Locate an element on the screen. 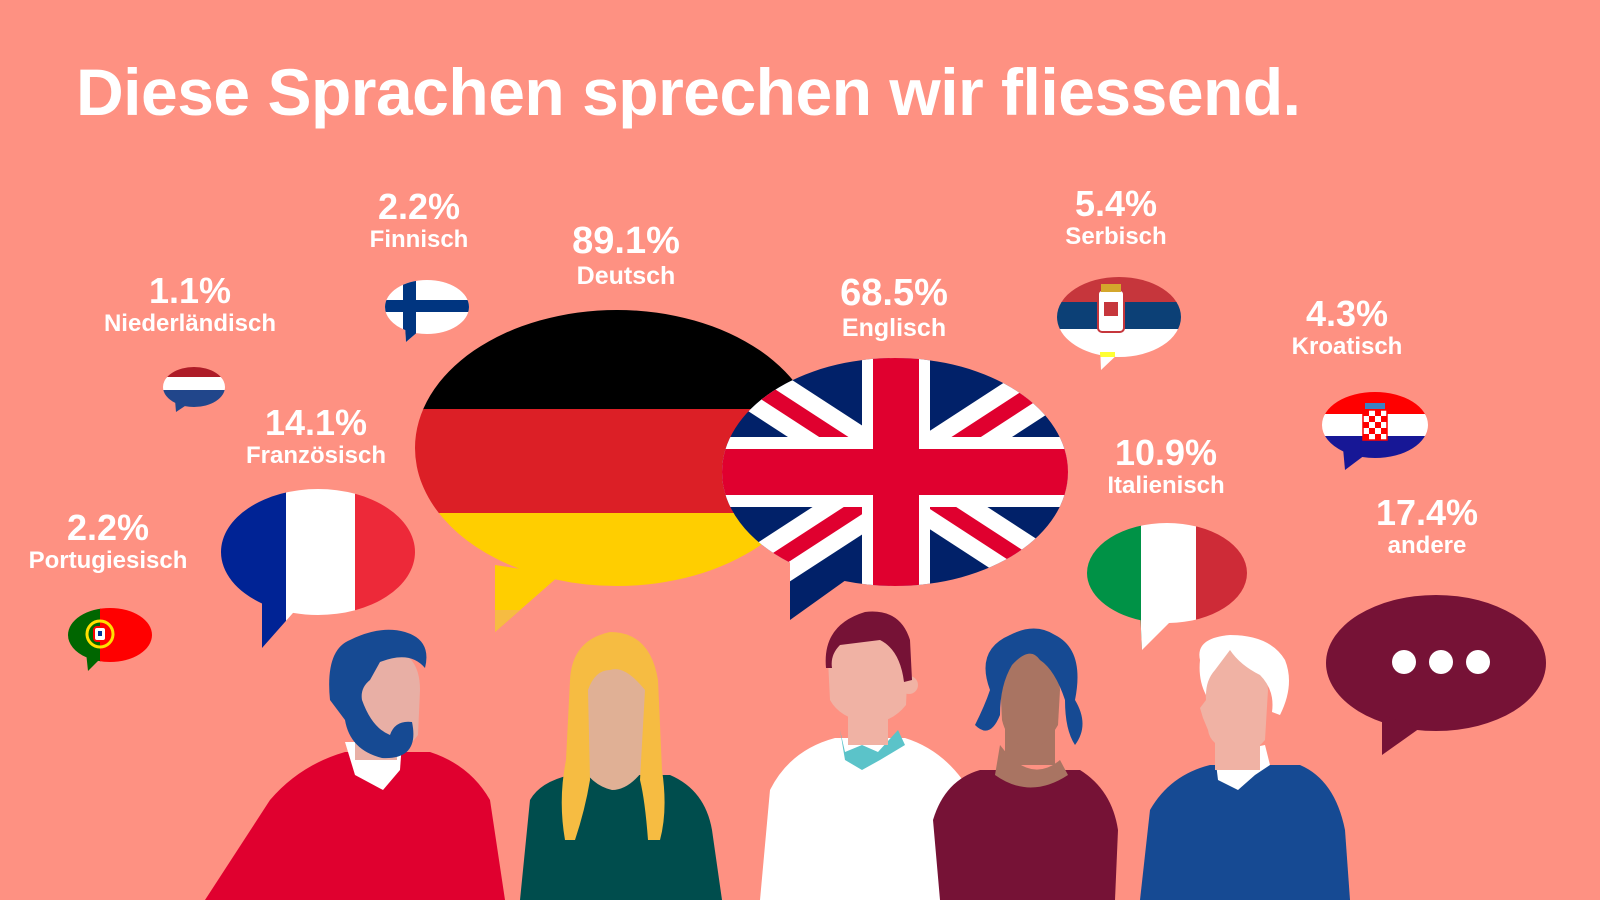 The width and height of the screenshot is (1600, 900). label-deutsch: 89.1% Deutsch is located at coordinates (626, 255).